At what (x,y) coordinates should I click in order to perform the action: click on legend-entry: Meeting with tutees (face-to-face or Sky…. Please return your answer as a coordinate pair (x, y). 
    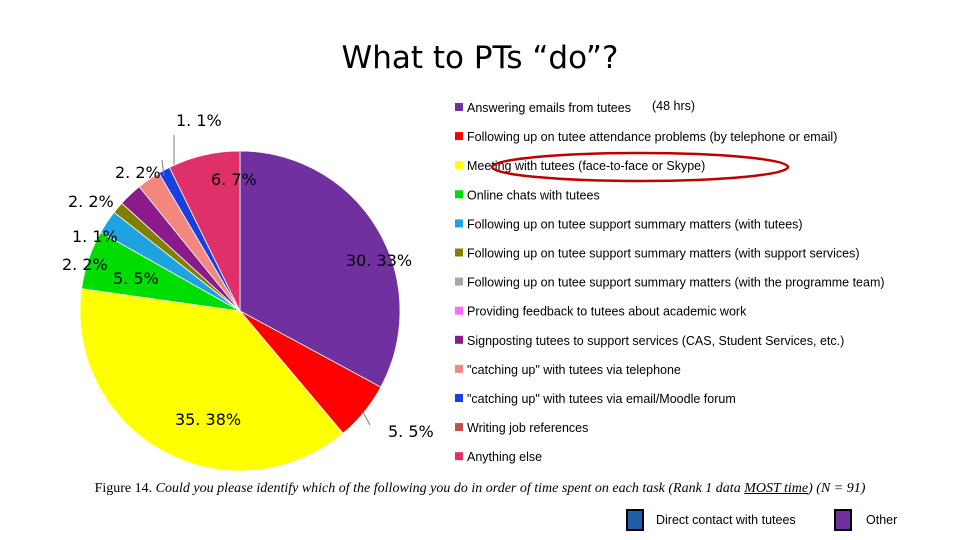
    Looking at the image, I should click on (586, 166).